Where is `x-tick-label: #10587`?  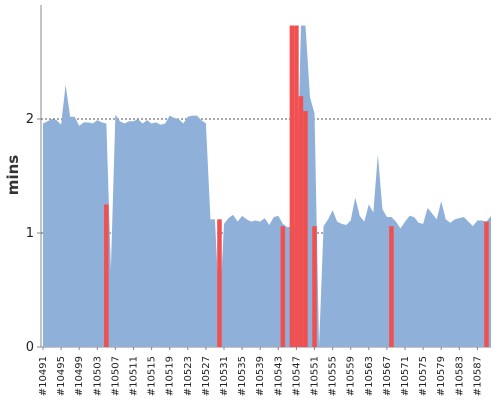 x-tick-label: #10587 is located at coordinates (477, 376).